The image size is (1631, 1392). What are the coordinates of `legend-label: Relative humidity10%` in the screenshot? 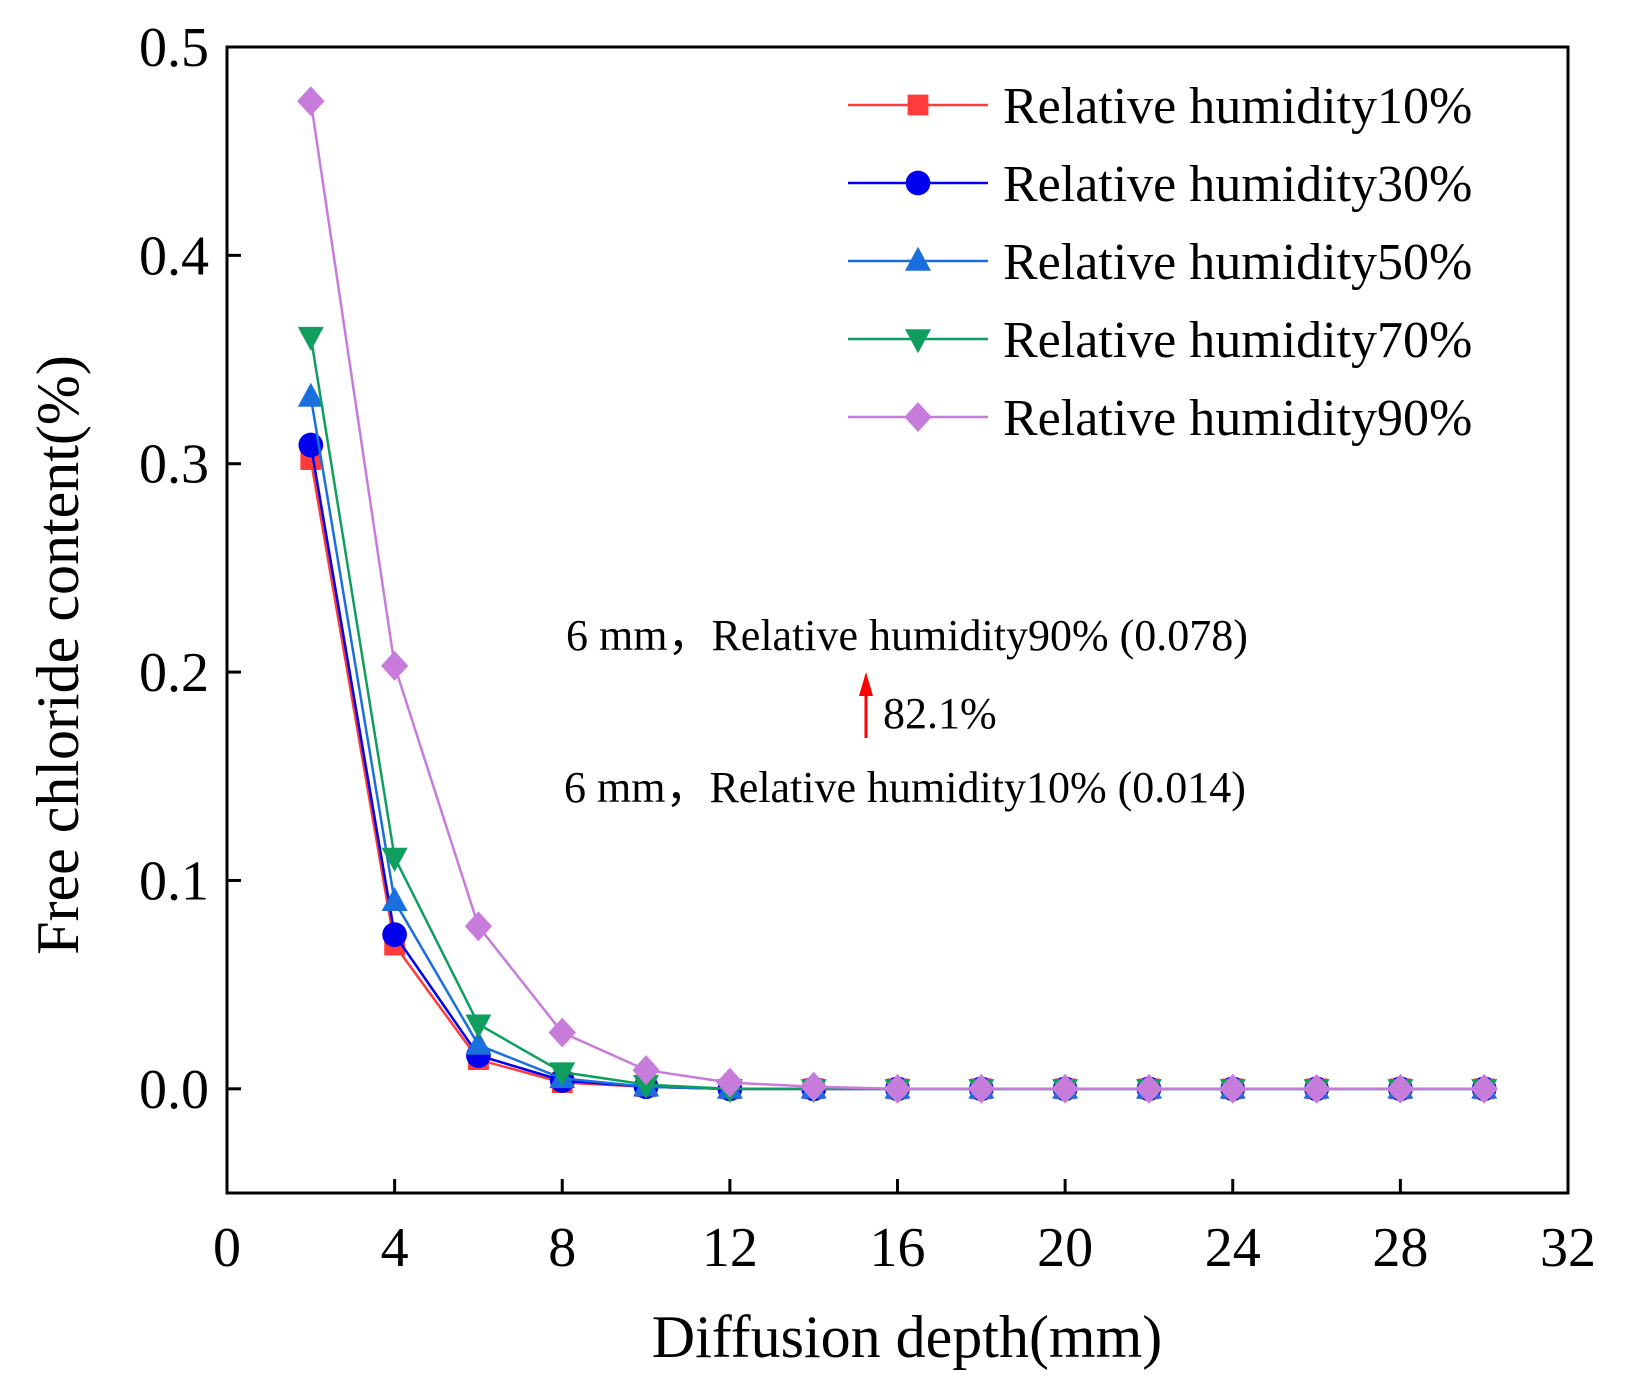 It's located at (1237, 106).